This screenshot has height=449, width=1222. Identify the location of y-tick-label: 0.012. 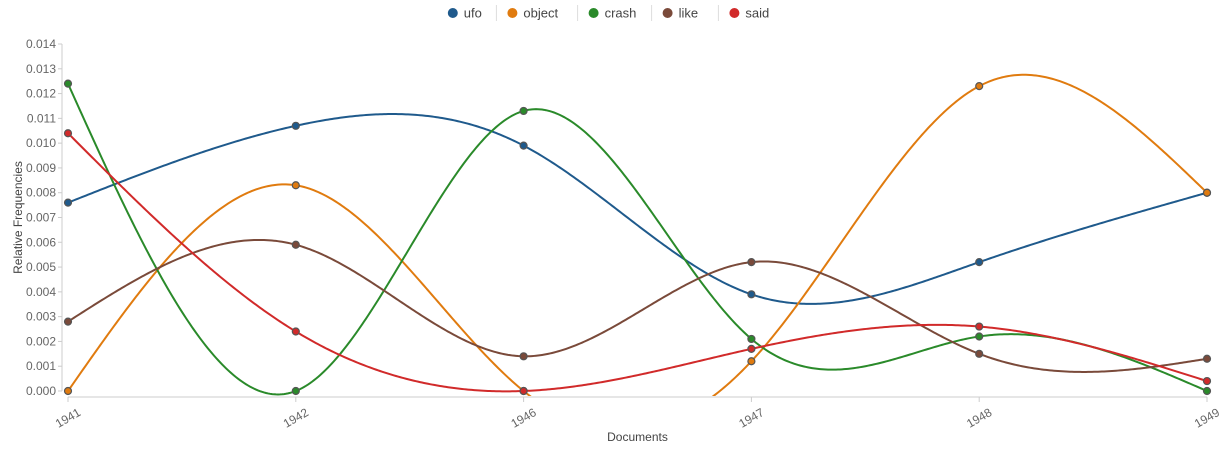
(41, 94).